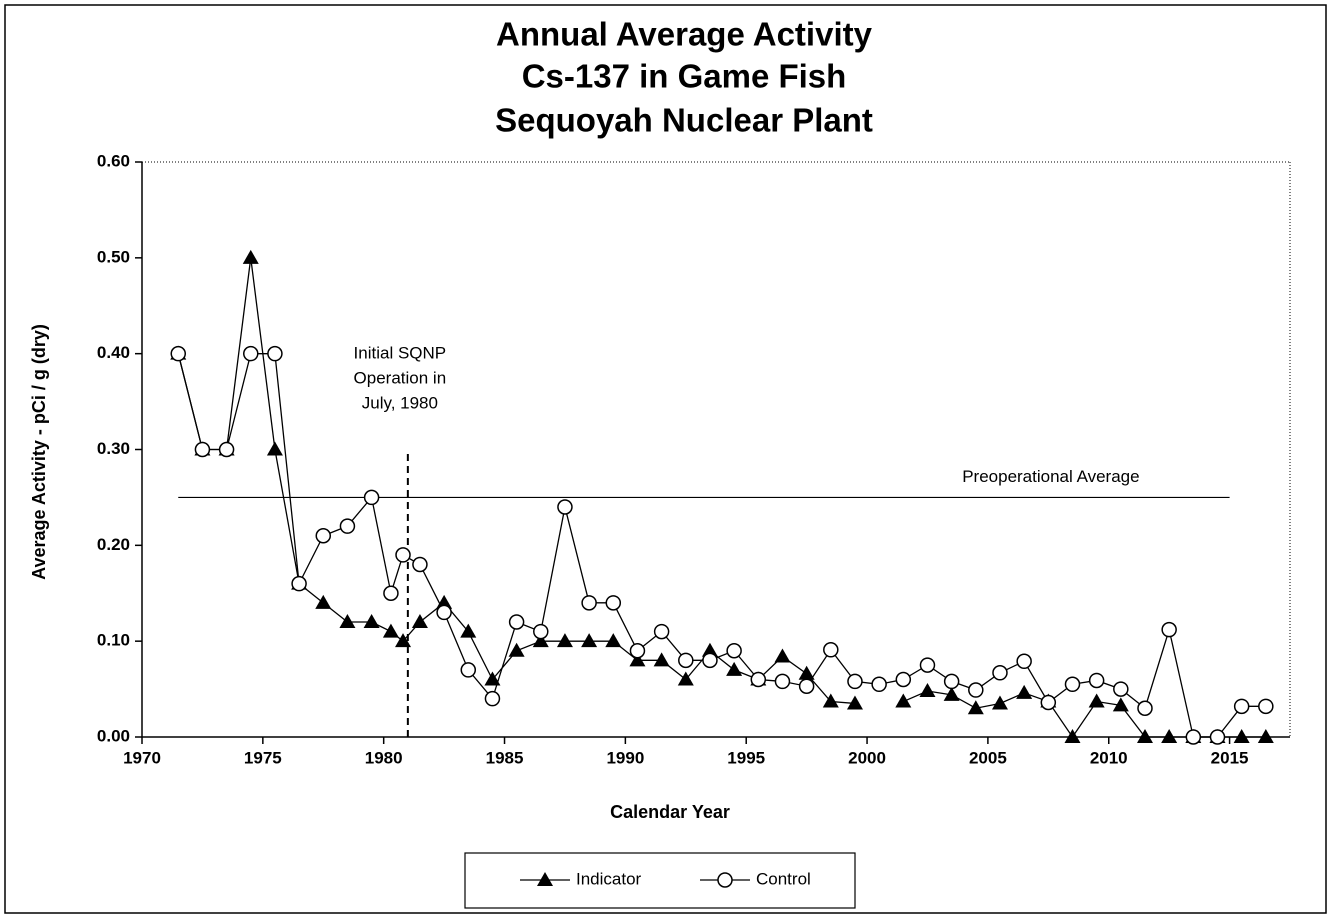  What do you see at coordinates (505, 757) in the screenshot?
I see `x-tick-label: 1985` at bounding box center [505, 757].